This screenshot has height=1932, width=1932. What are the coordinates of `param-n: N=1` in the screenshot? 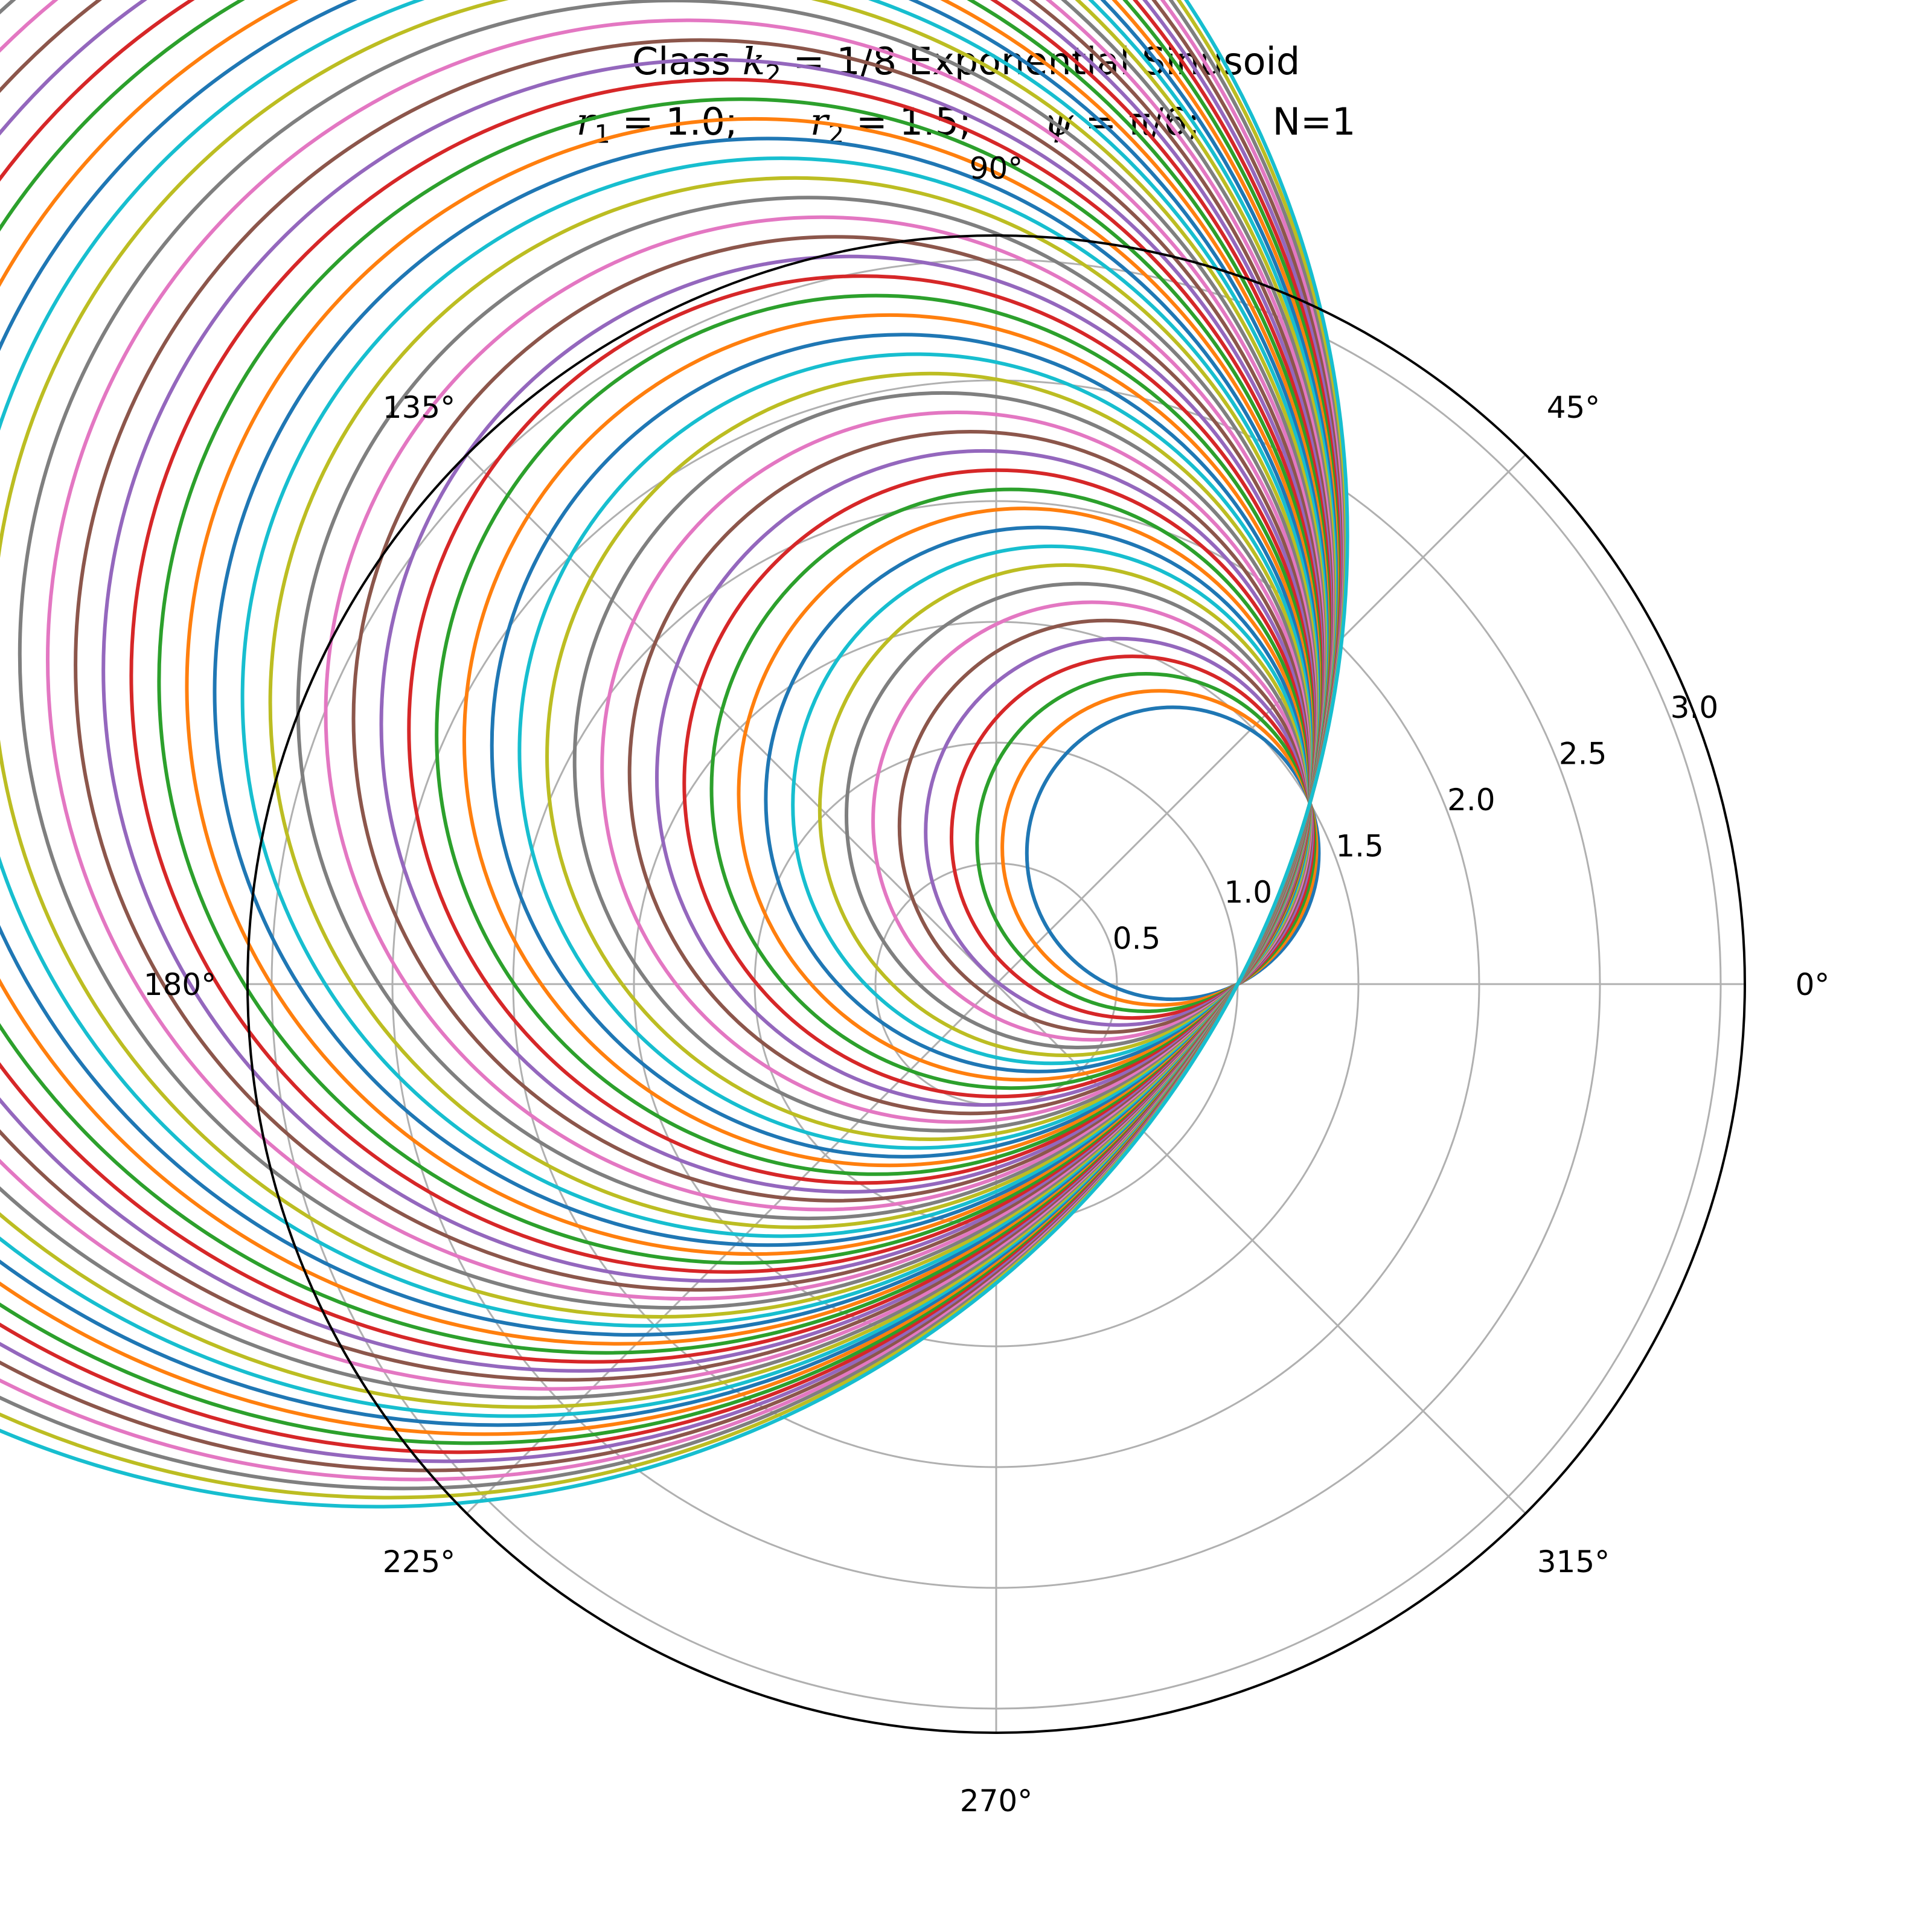 It's located at (1314, 122).